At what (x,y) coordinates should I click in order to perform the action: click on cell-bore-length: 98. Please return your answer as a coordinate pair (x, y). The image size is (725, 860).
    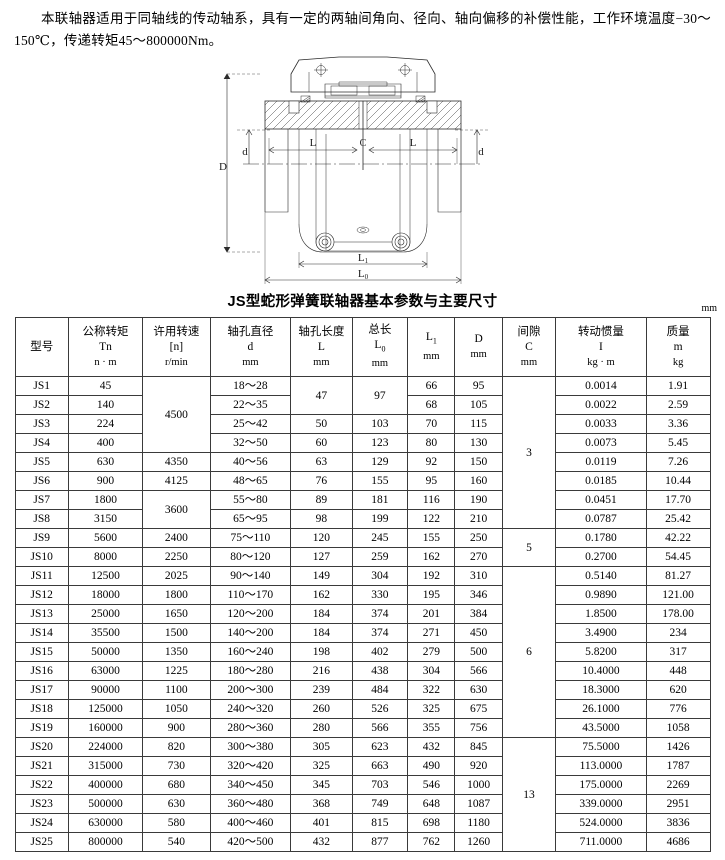
    Looking at the image, I should click on (321, 519).